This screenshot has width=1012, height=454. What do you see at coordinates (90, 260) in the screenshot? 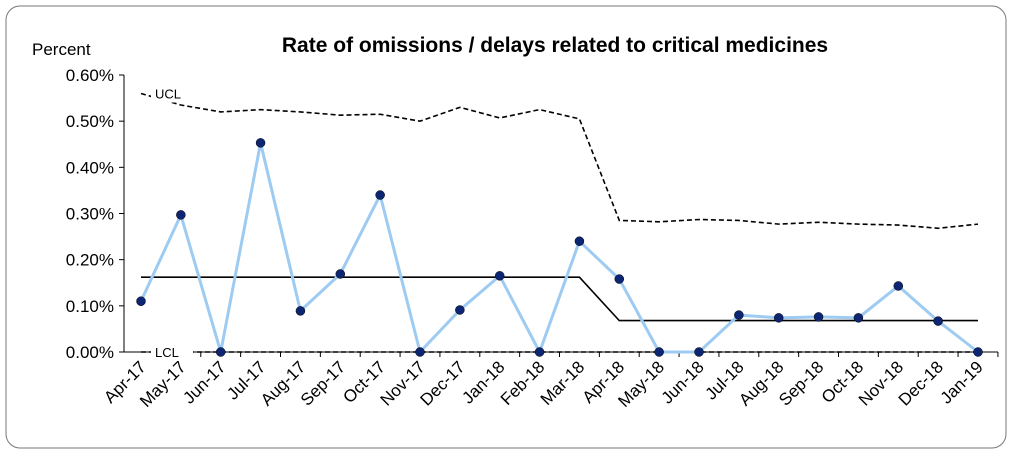
I see `y-tick-label: 0.20%` at bounding box center [90, 260].